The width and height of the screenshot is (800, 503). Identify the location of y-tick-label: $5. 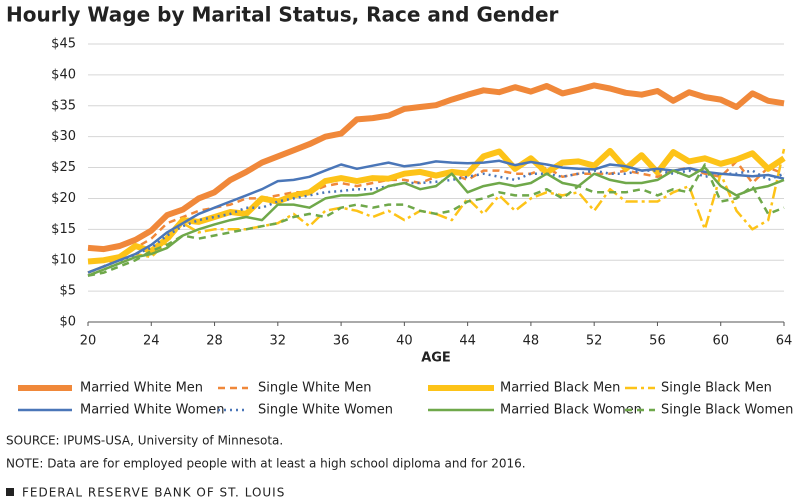
(67, 291).